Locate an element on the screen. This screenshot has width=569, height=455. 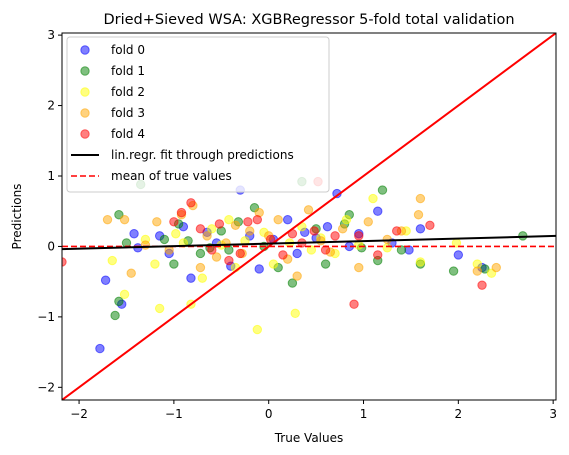
x-tick-label: 2 is located at coordinates (459, 414).